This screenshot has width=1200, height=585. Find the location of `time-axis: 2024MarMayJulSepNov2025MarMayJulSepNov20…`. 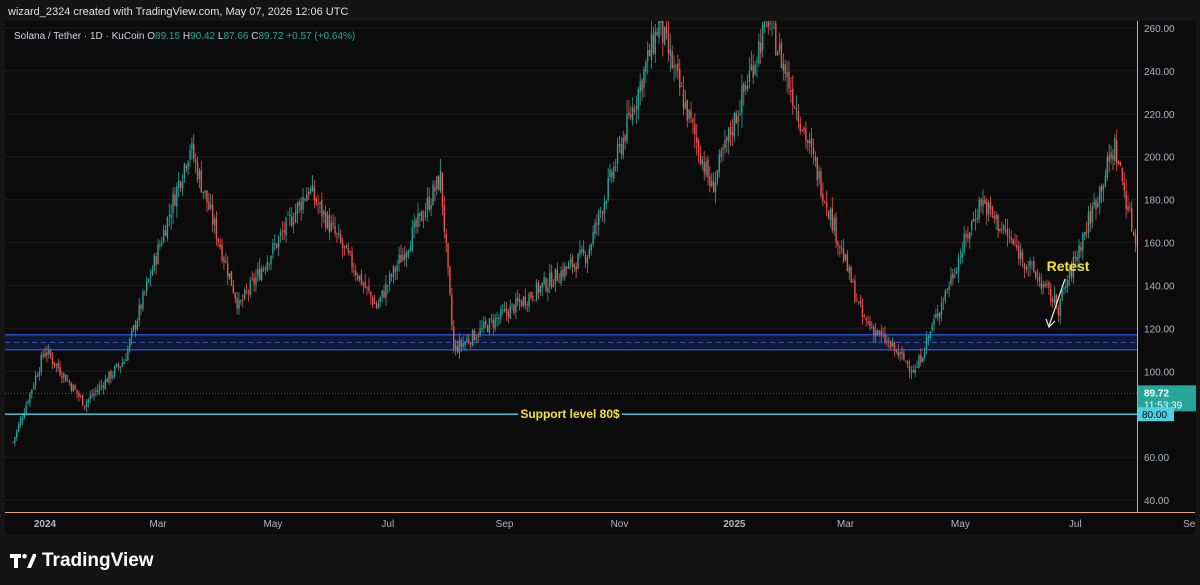

time-axis: 2024MarMayJulSepNov2025MarMayJulSepNov20… is located at coordinates (602, 523).